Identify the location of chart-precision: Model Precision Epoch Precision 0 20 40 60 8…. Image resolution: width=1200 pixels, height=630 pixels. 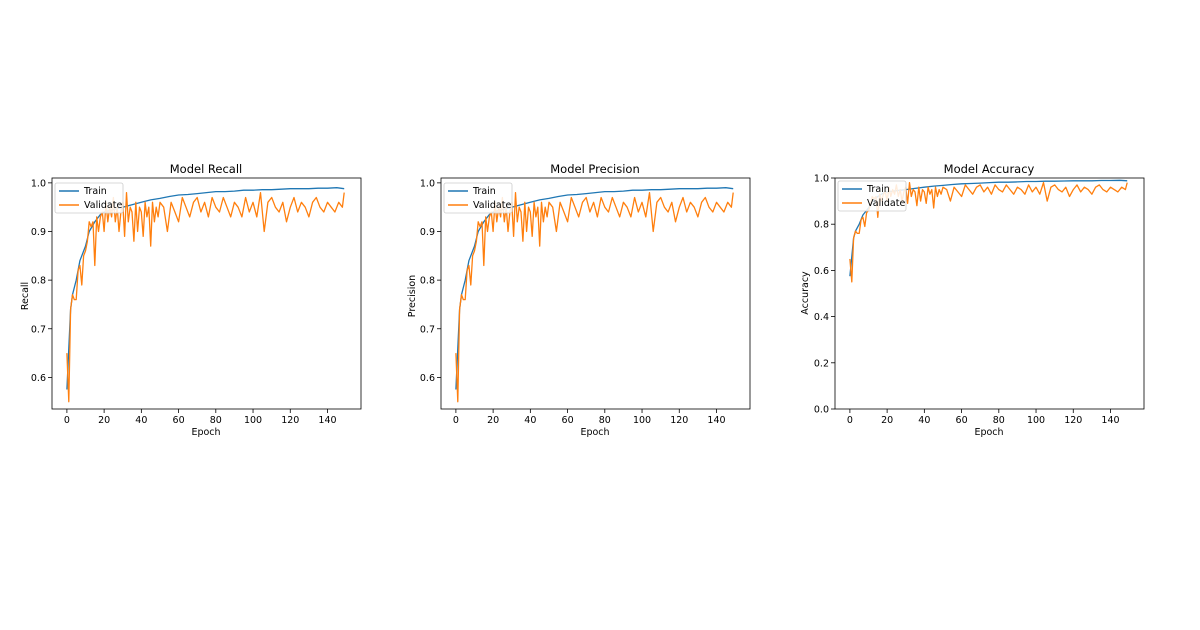
(579, 300).